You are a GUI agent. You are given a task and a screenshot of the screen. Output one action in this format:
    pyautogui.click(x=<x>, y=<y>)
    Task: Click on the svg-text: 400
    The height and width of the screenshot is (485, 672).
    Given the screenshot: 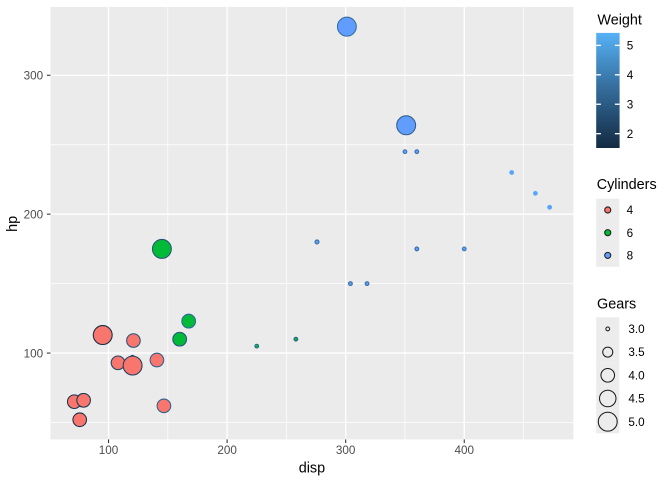 What is the action you would take?
    pyautogui.click(x=465, y=450)
    